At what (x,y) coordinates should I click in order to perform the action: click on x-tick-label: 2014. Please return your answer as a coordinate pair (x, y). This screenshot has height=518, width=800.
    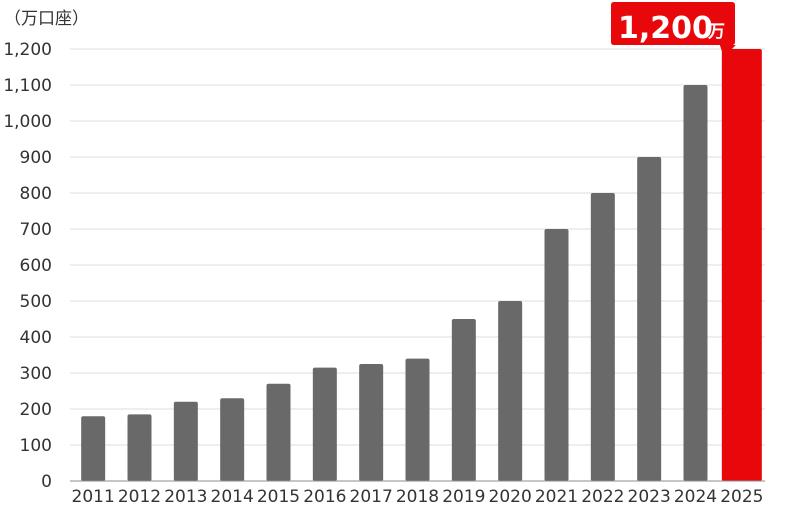
    Looking at the image, I should click on (232, 497).